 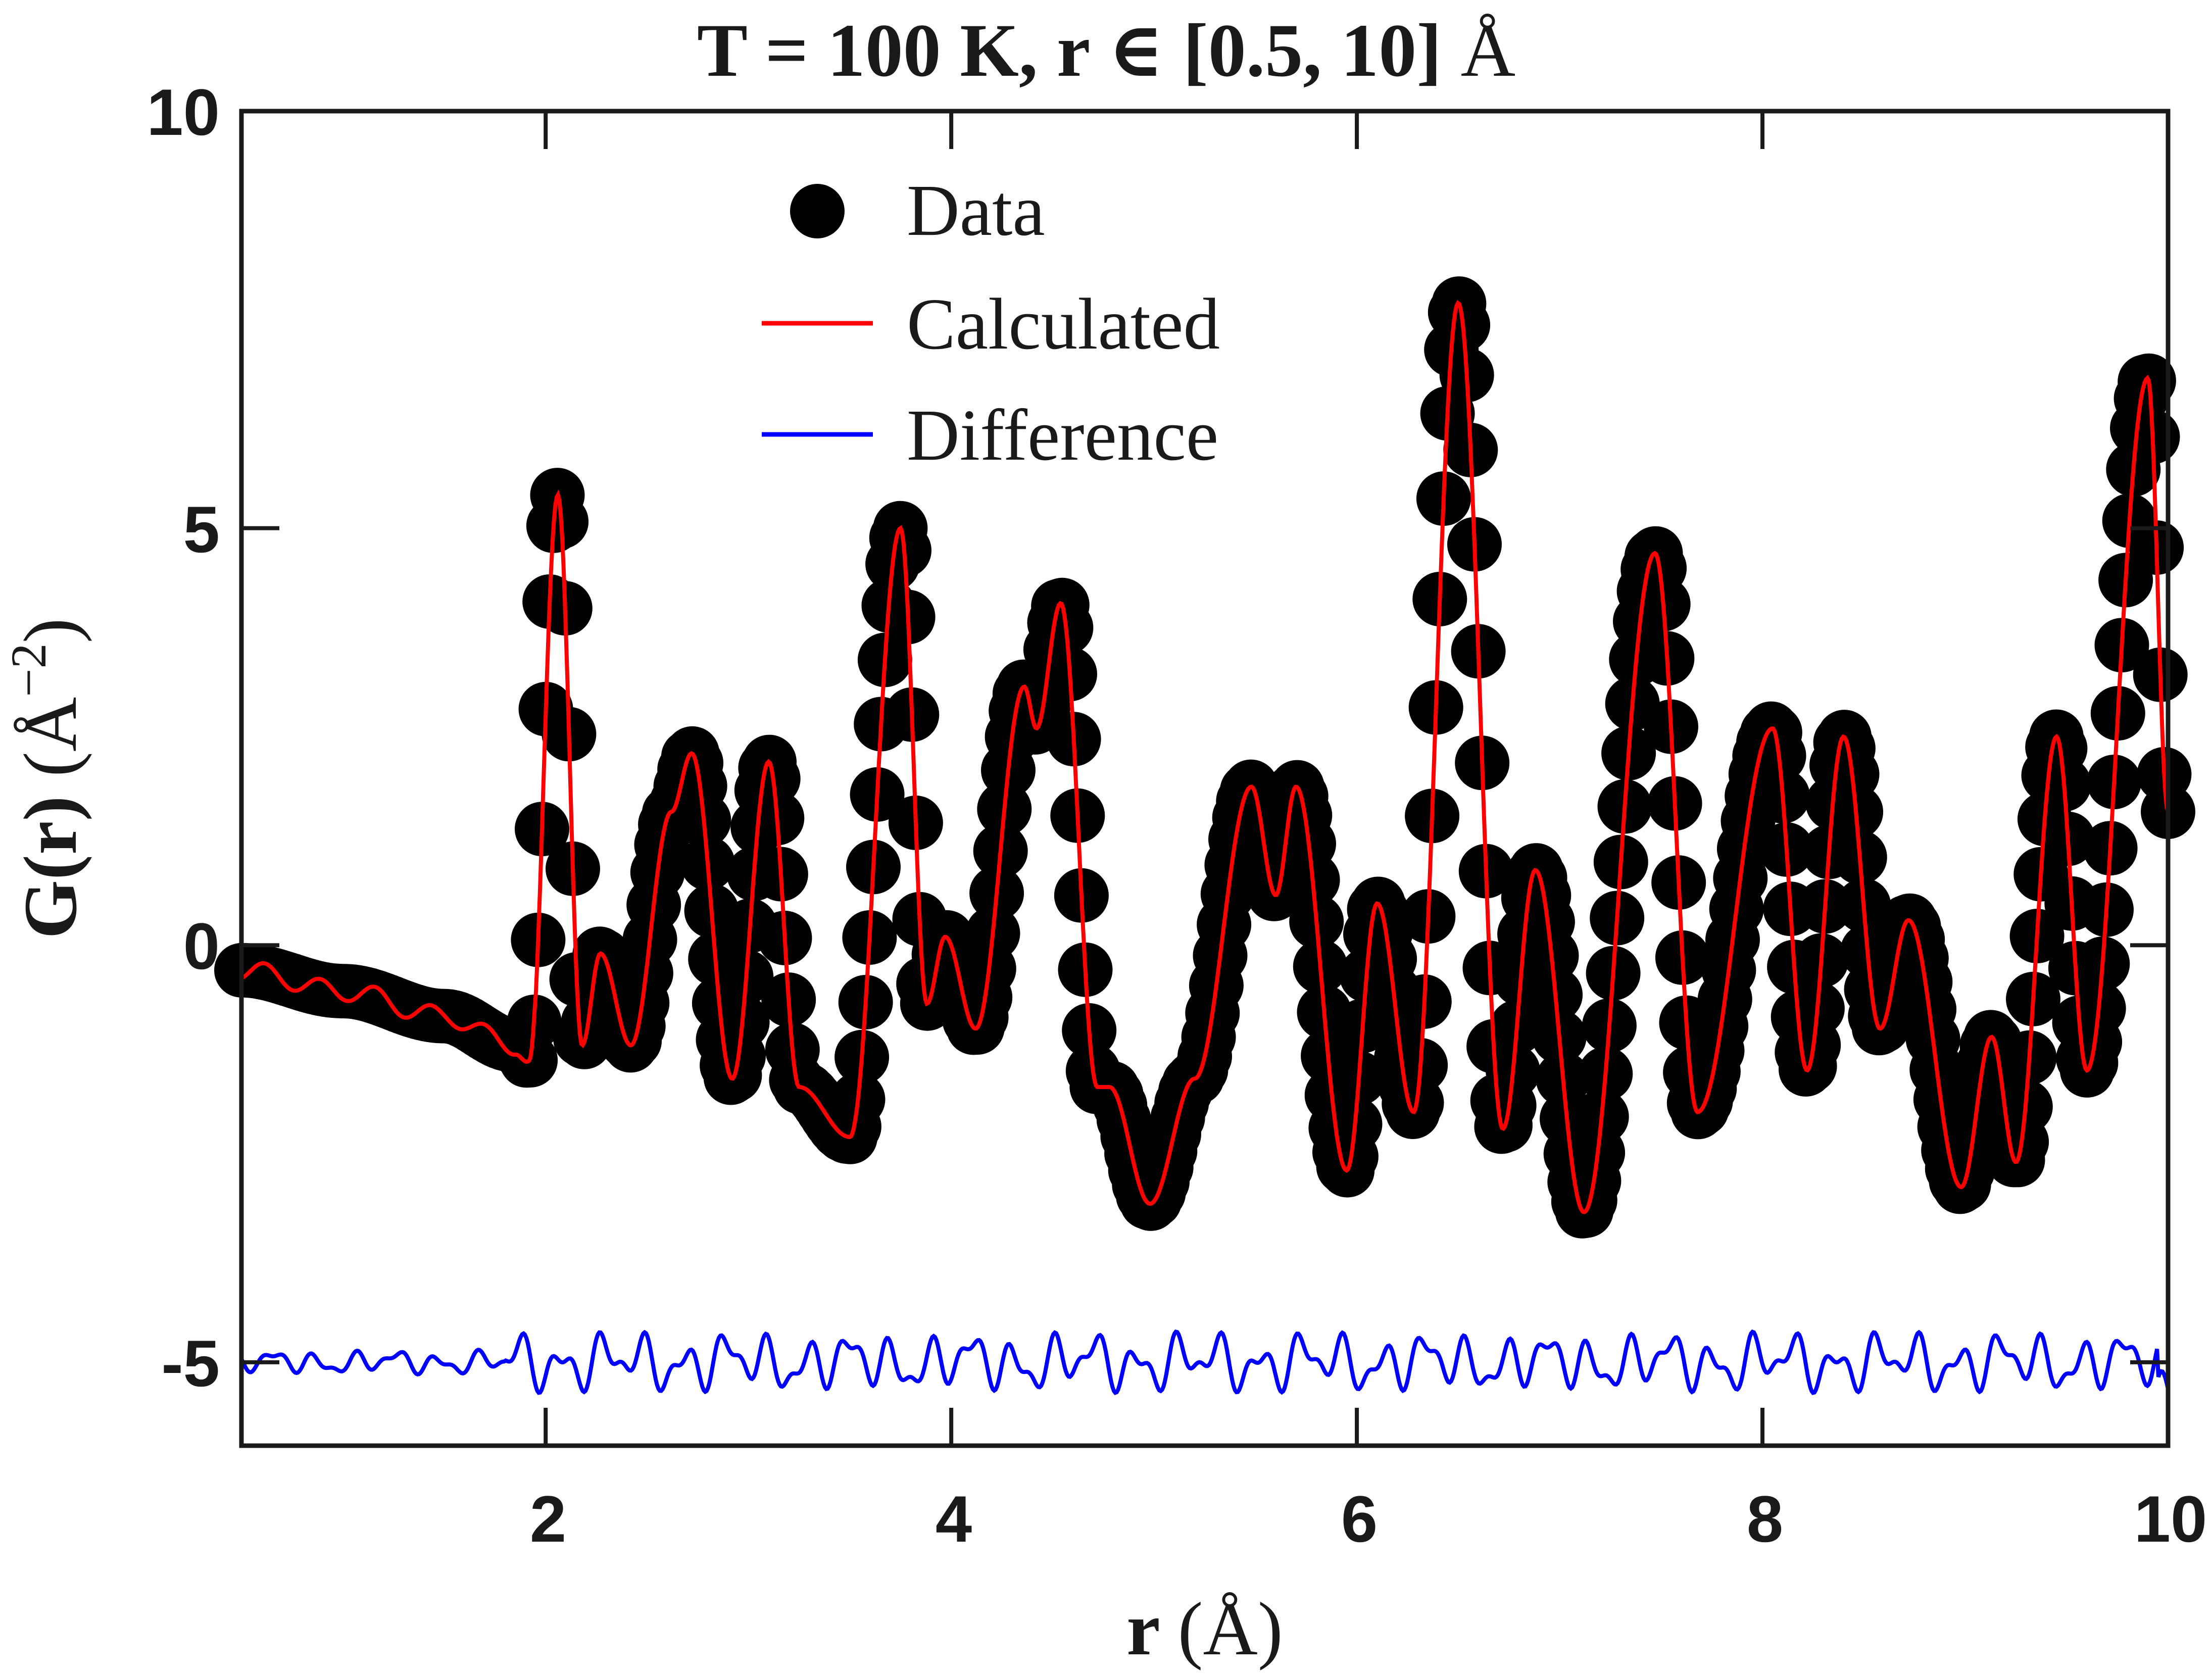 What do you see at coordinates (1062, 435) in the screenshot?
I see `legend-difference-label: Difference` at bounding box center [1062, 435].